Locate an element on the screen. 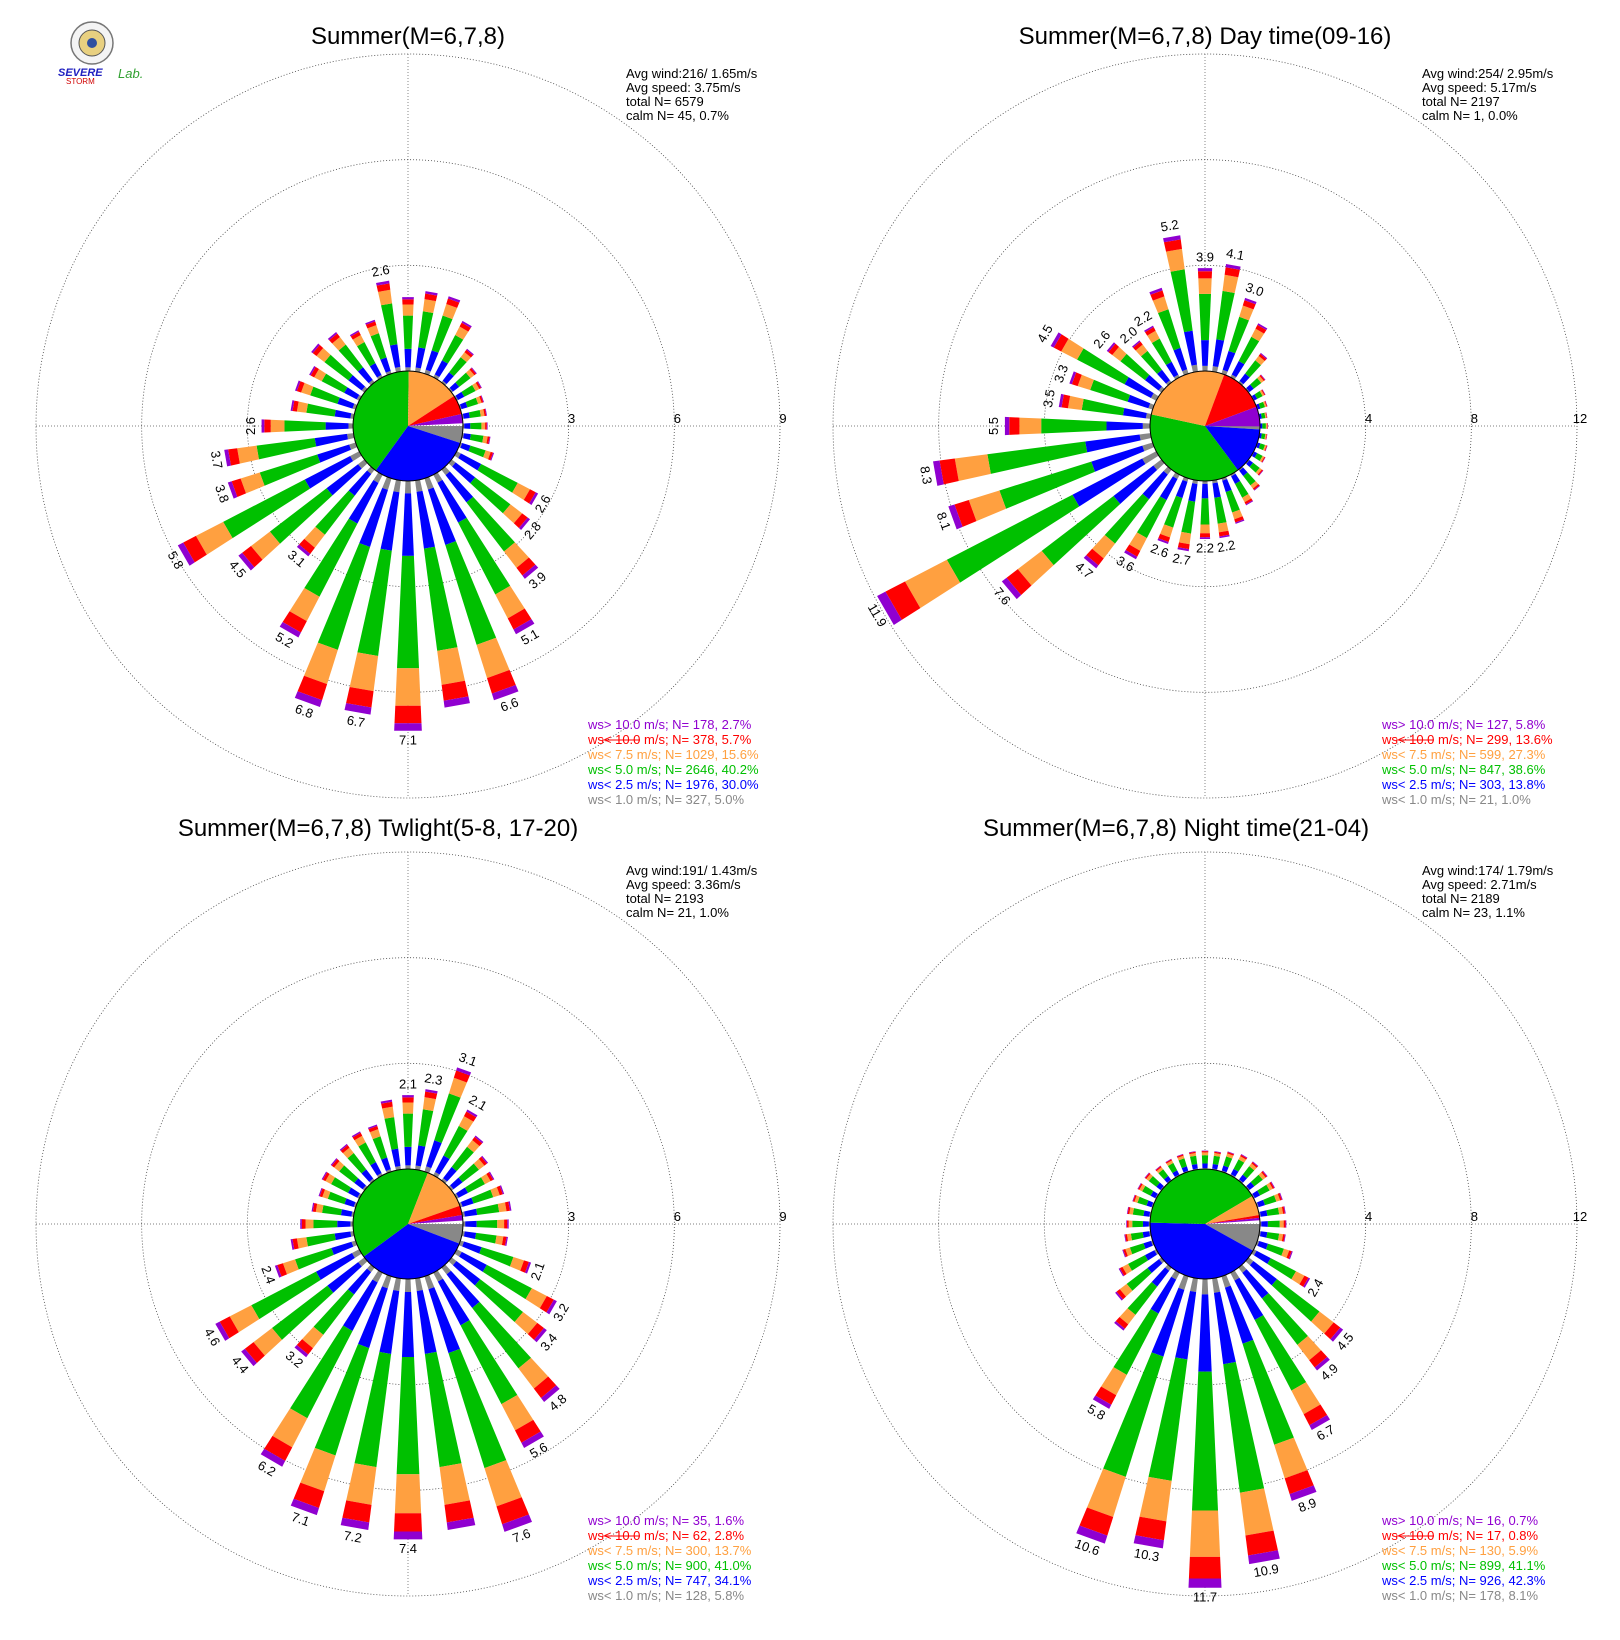 The width and height of the screenshot is (1620, 1640). legend-entry: ws> 10.0 m/s; N= 35, 1.6% is located at coordinates (666, 1520).